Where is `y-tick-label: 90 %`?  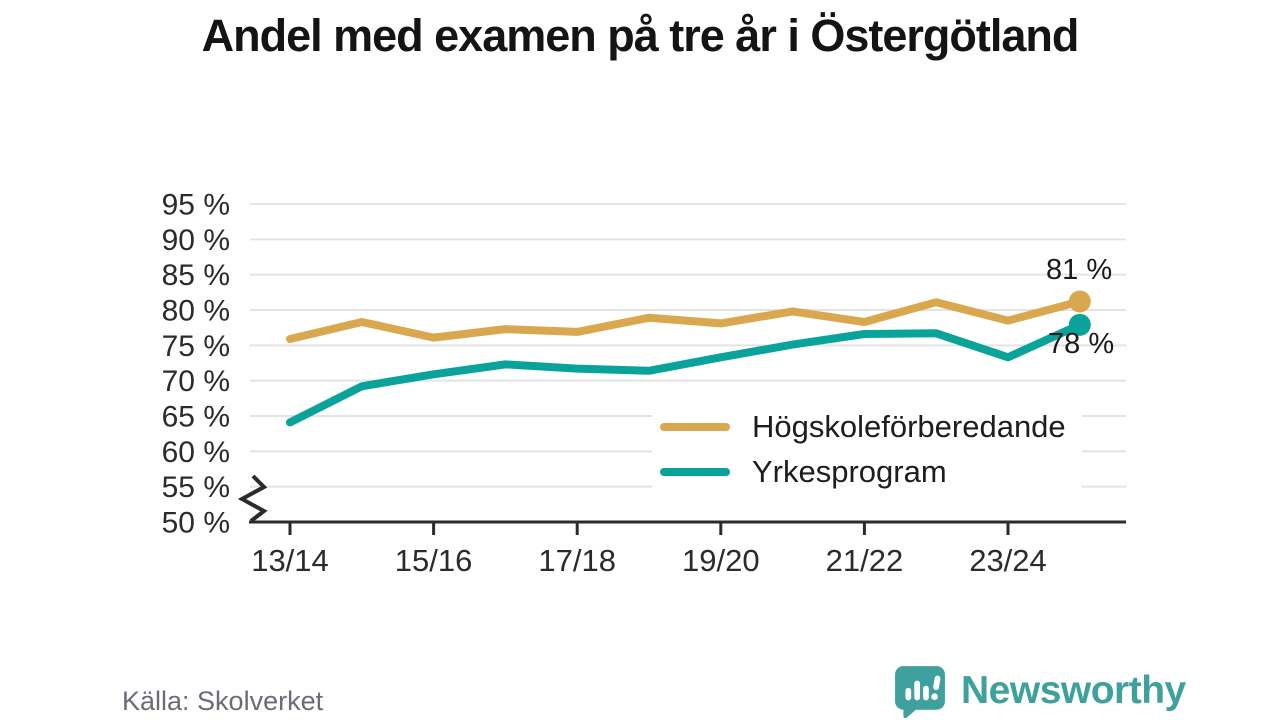
y-tick-label: 90 % is located at coordinates (196, 240).